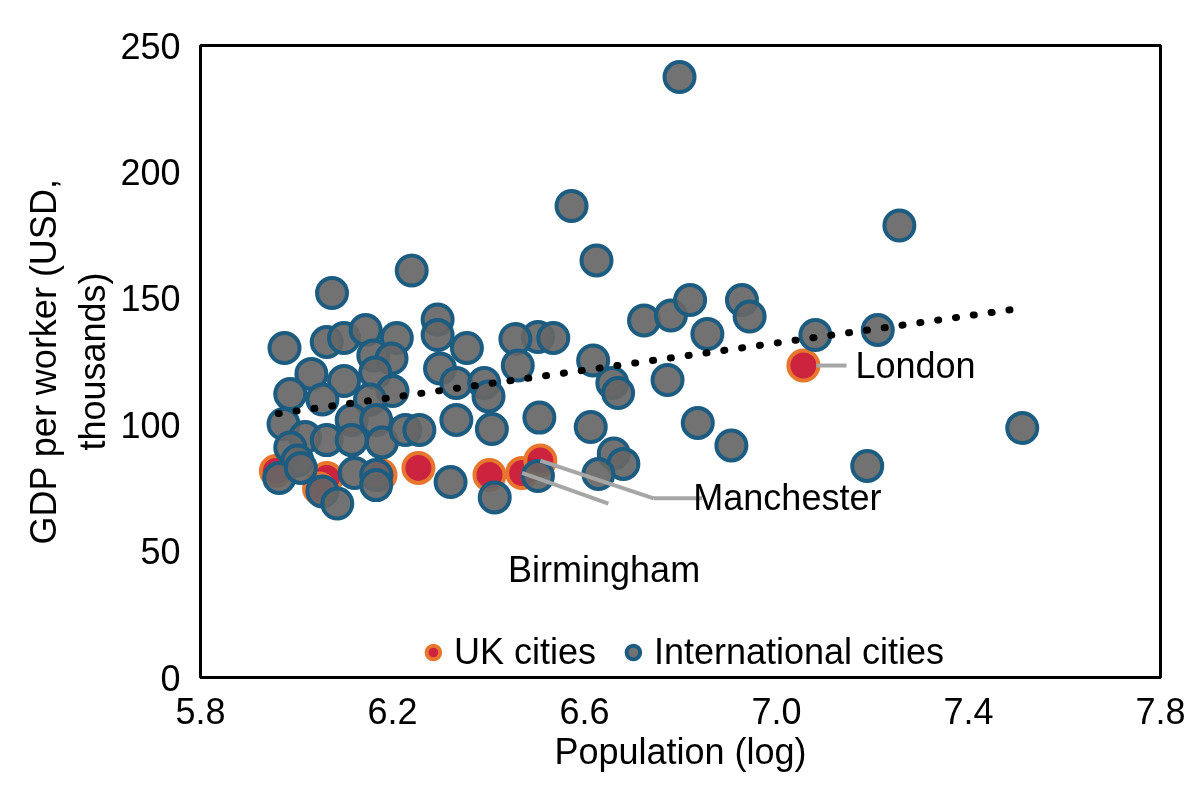 This screenshot has height=807, width=1192. Describe the element at coordinates (680, 751) in the screenshot. I see `x-axis-title: Population (log)` at that location.